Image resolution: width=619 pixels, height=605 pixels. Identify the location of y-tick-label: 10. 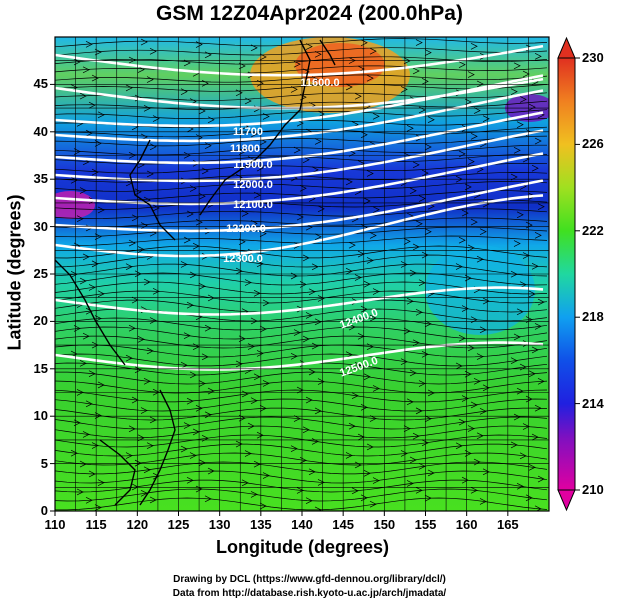
(40, 416).